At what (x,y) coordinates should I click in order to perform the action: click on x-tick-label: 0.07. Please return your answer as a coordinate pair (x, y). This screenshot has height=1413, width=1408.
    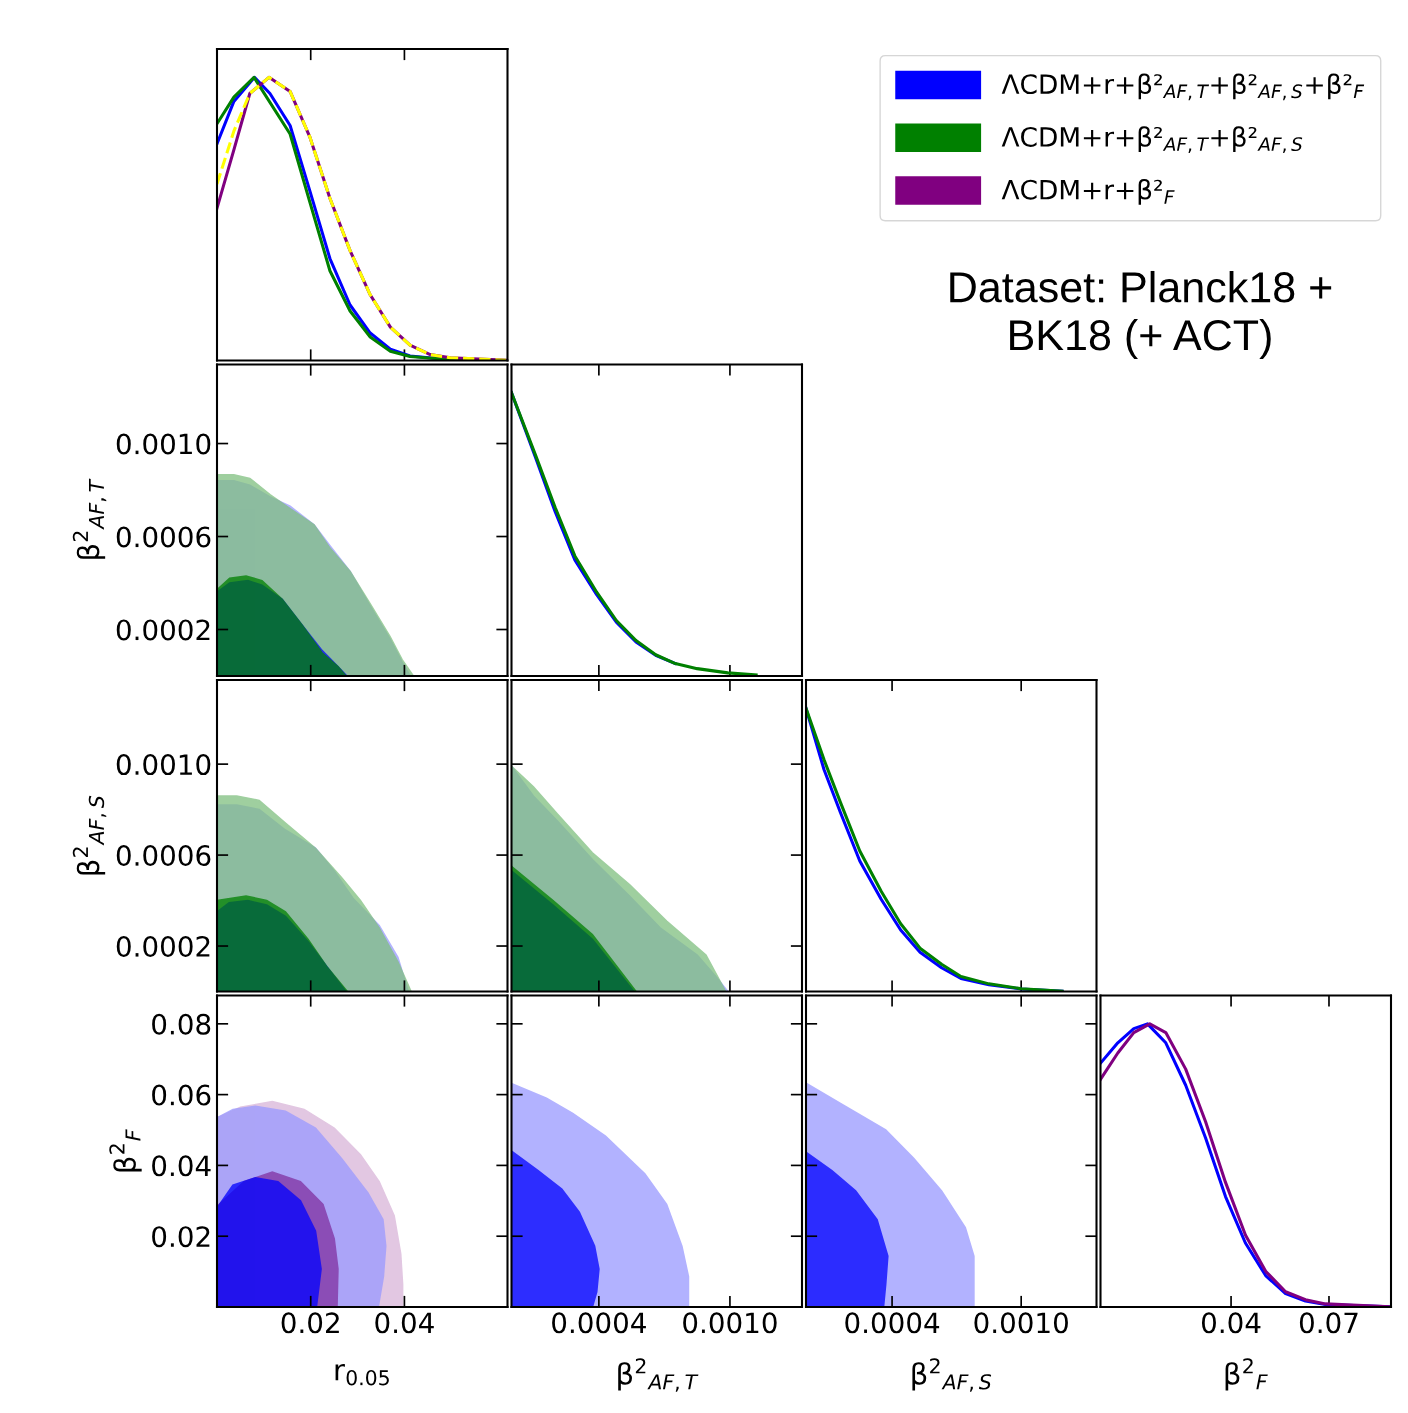
    Looking at the image, I should click on (1328, 1323).